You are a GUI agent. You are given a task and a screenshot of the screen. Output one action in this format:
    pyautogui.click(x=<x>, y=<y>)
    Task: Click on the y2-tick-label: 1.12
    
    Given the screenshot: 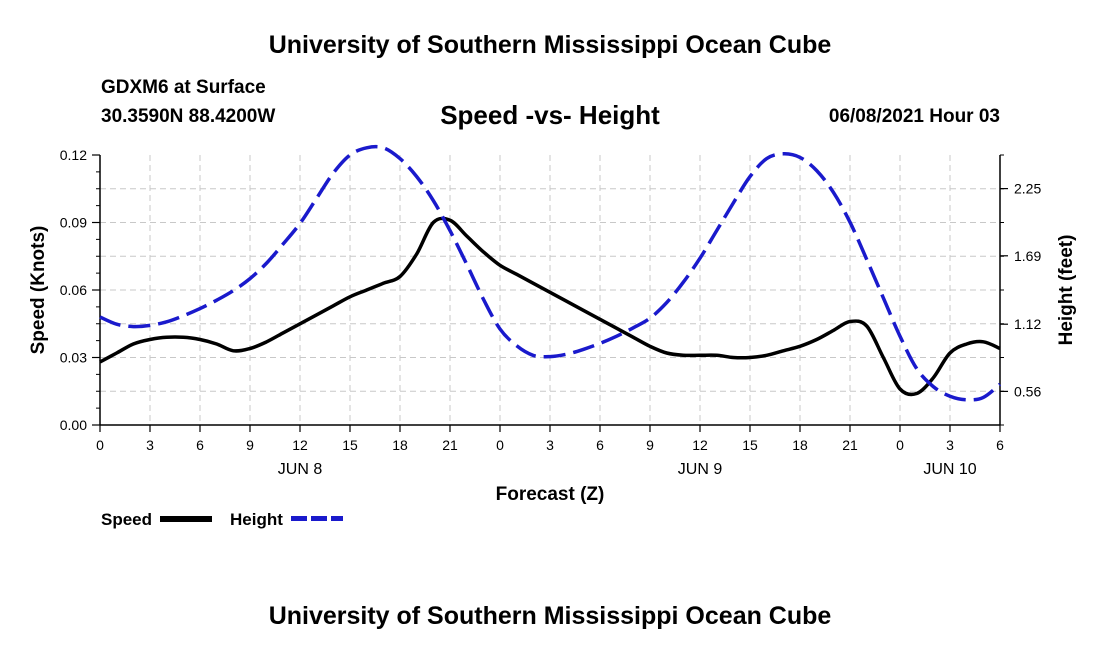 What is the action you would take?
    pyautogui.click(x=1027, y=324)
    